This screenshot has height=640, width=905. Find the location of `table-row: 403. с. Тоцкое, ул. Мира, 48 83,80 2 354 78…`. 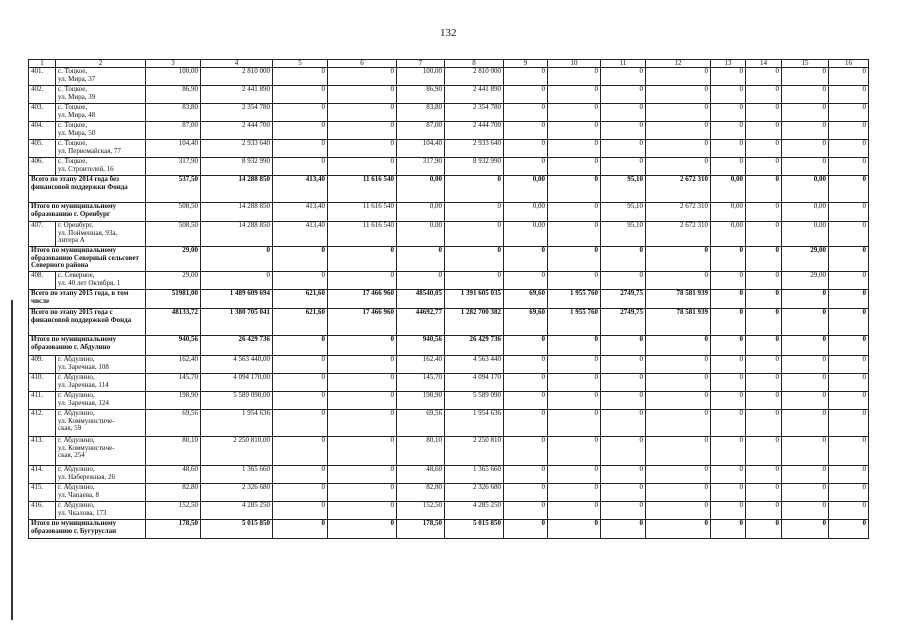

table-row: 403. с. Тоцкое, ул. Мира, 48 83,80 2 354 78… is located at coordinates (448, 112).